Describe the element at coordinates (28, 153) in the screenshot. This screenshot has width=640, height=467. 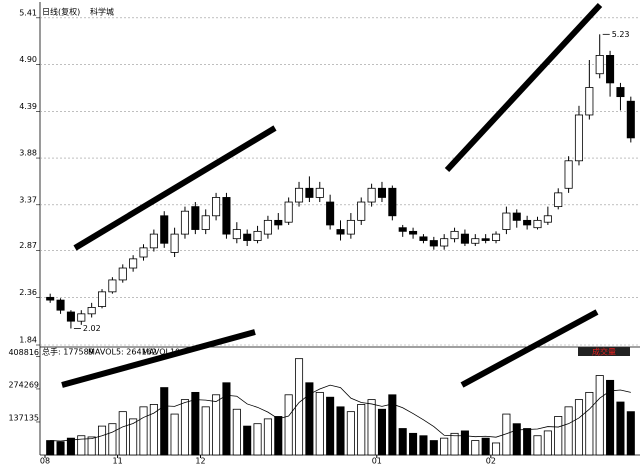
I see `y-tick-label: 3.88` at that location.